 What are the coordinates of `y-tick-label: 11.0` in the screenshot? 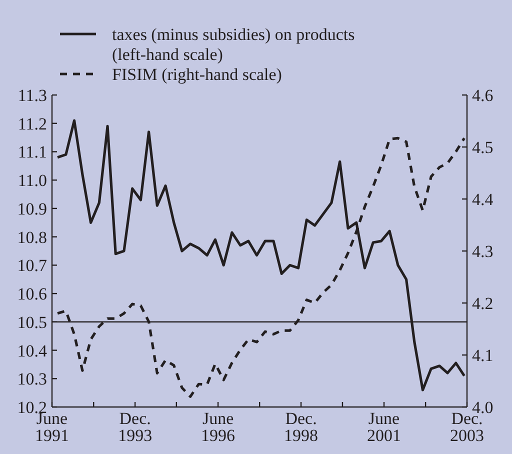 It's located at (32, 180).